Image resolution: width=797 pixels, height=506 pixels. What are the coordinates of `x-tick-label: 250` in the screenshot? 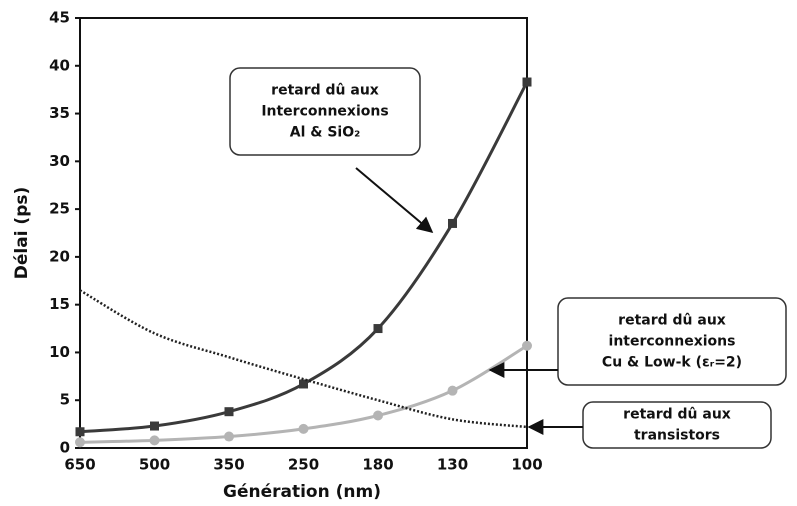 It's located at (303, 465).